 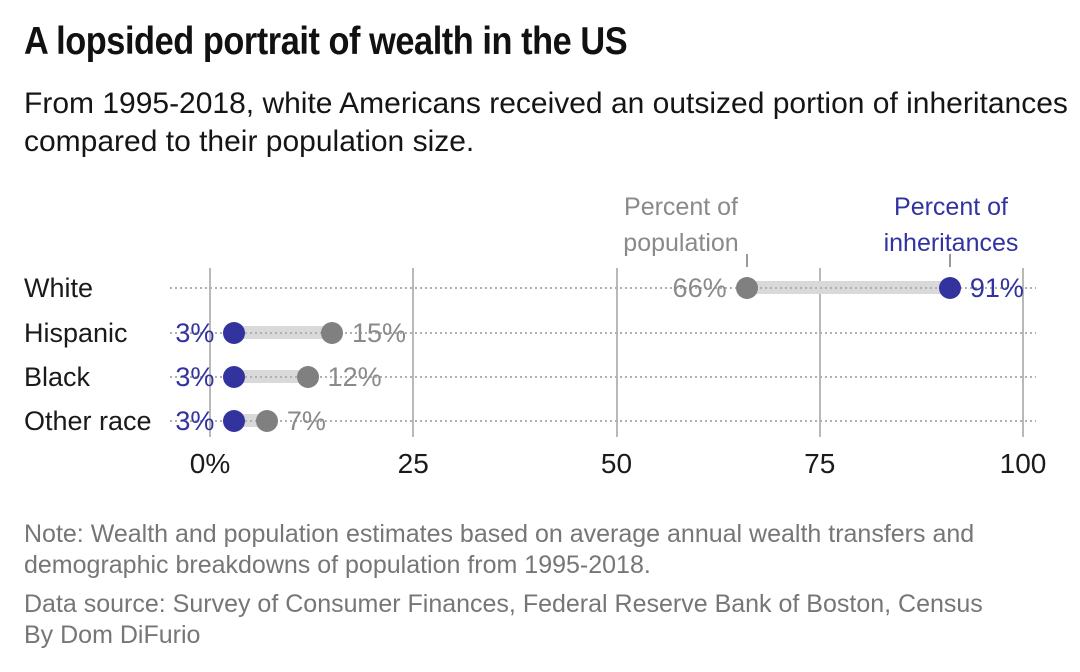 What do you see at coordinates (951, 243) in the screenshot?
I see `legend-inheritances-line2: inheritances` at bounding box center [951, 243].